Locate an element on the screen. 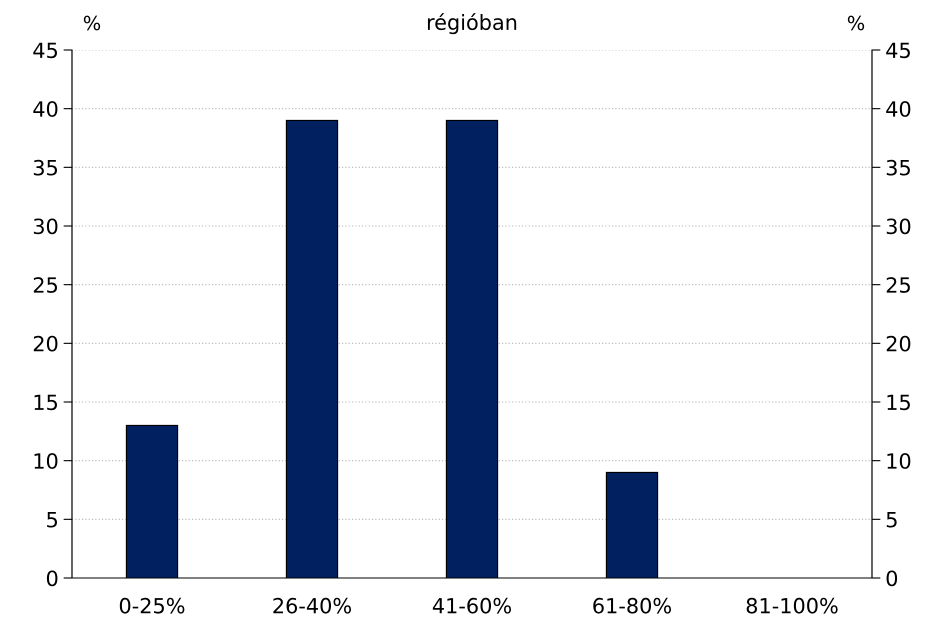  y2-tick-label: 15 is located at coordinates (898, 402).